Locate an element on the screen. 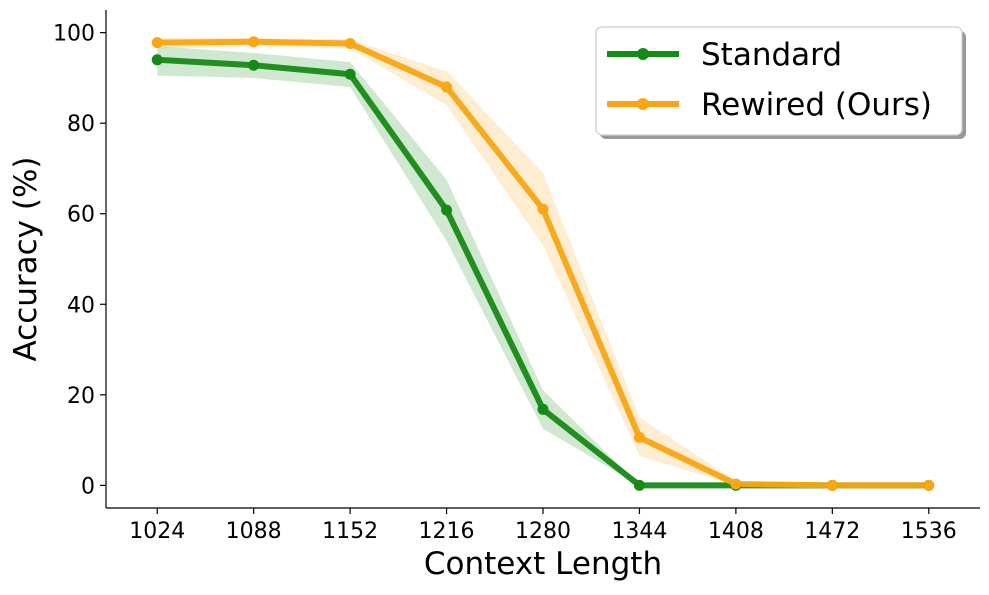 The height and width of the screenshot is (595, 989). x-tick-label: 1280 is located at coordinates (543, 531).